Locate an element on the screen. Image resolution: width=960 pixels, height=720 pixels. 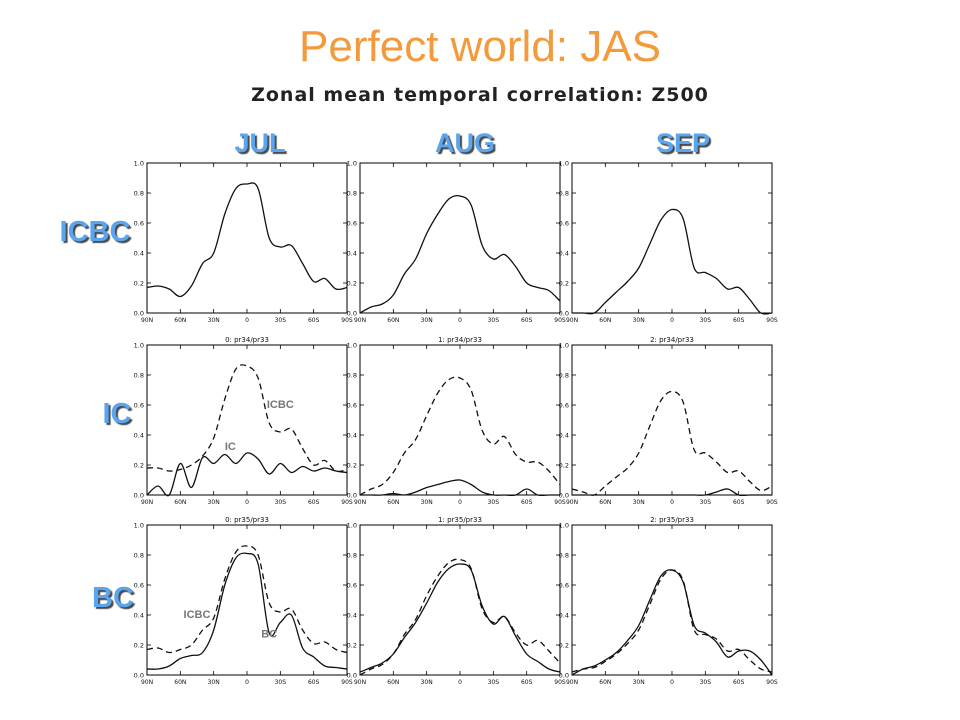
panel-icbc-jul: 0.0 0.2 0.4 0.6 0.8 1.0 90N 60N 30N 0 30S 60S 90S is located at coordinates (243, 242).